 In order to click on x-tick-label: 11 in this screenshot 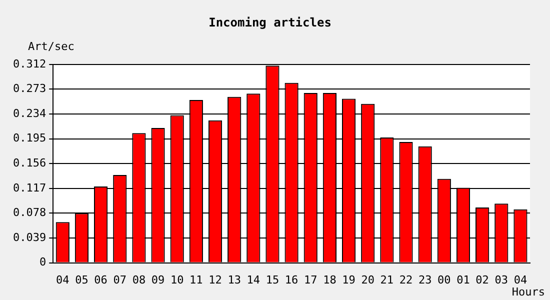, I will do `click(196, 279)`.